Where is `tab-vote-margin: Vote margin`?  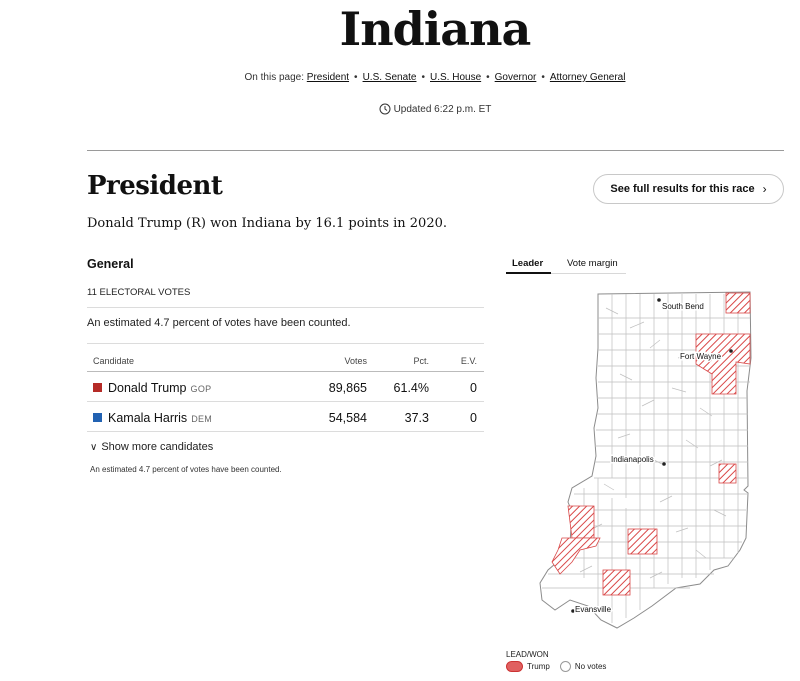 tab-vote-margin: Vote margin is located at coordinates (592, 263).